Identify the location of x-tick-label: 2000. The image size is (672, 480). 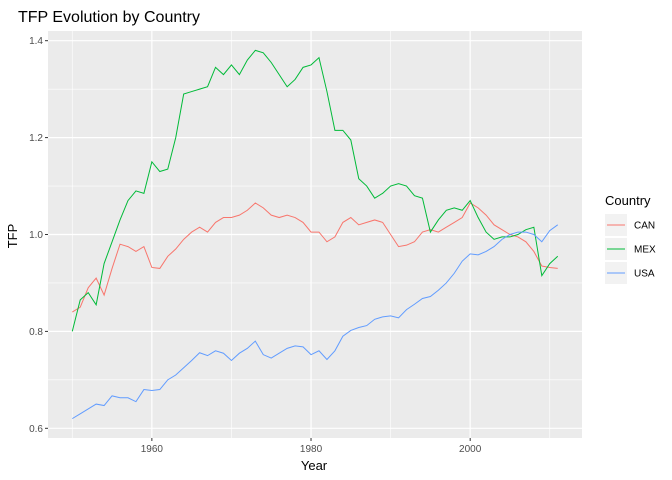
(470, 449).